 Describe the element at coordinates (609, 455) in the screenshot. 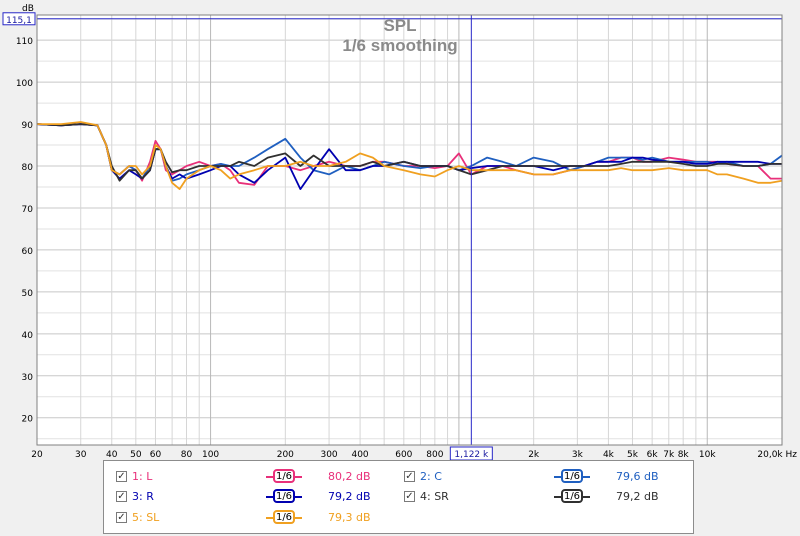

I see `x-tick-label: 4k` at that location.